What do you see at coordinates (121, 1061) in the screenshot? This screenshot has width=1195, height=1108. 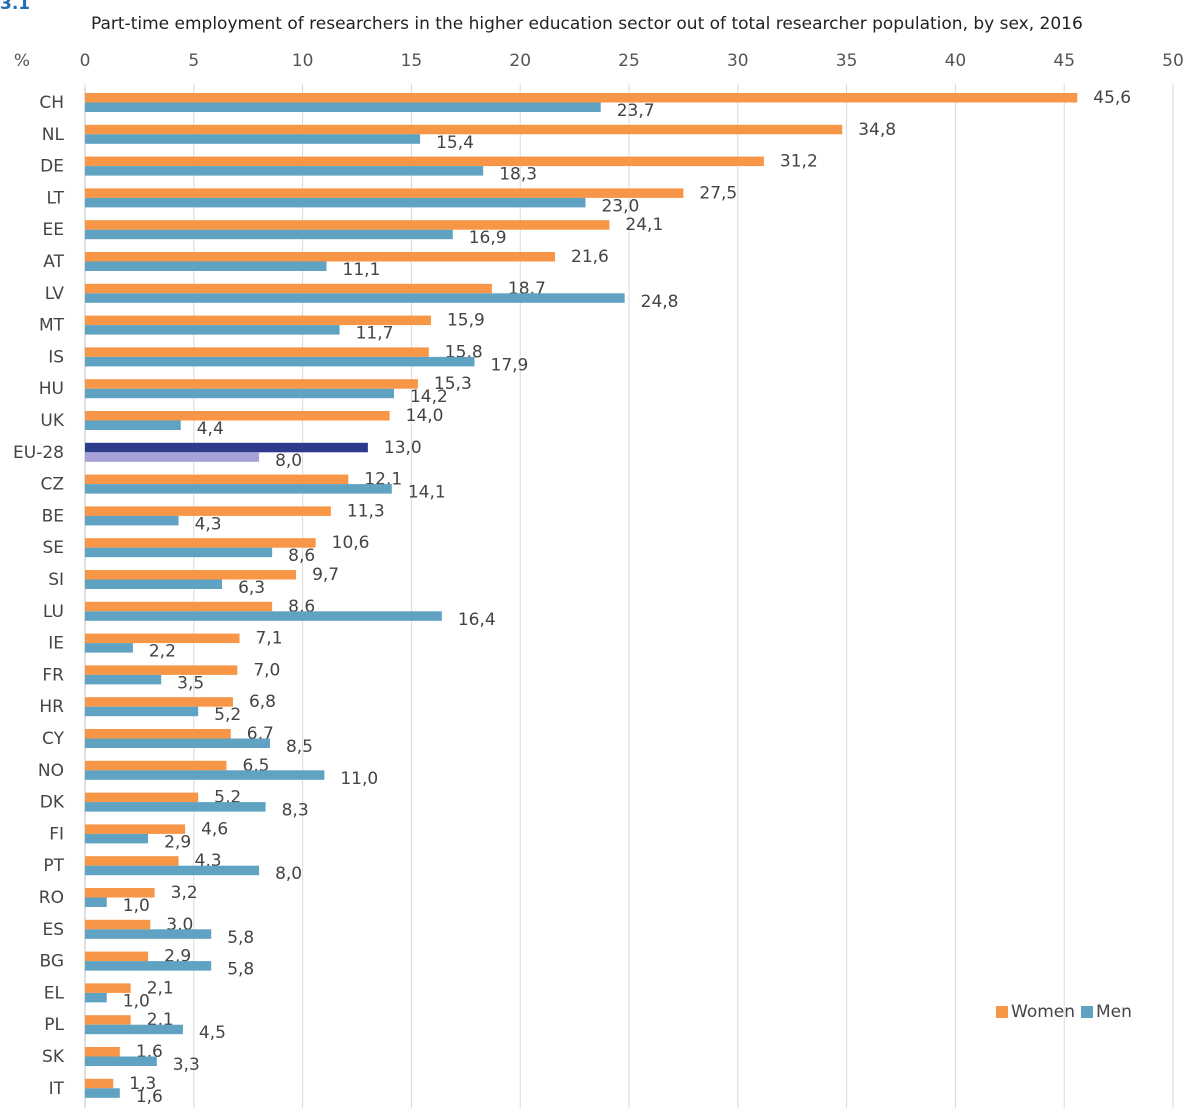 I see `bar-men-sk` at bounding box center [121, 1061].